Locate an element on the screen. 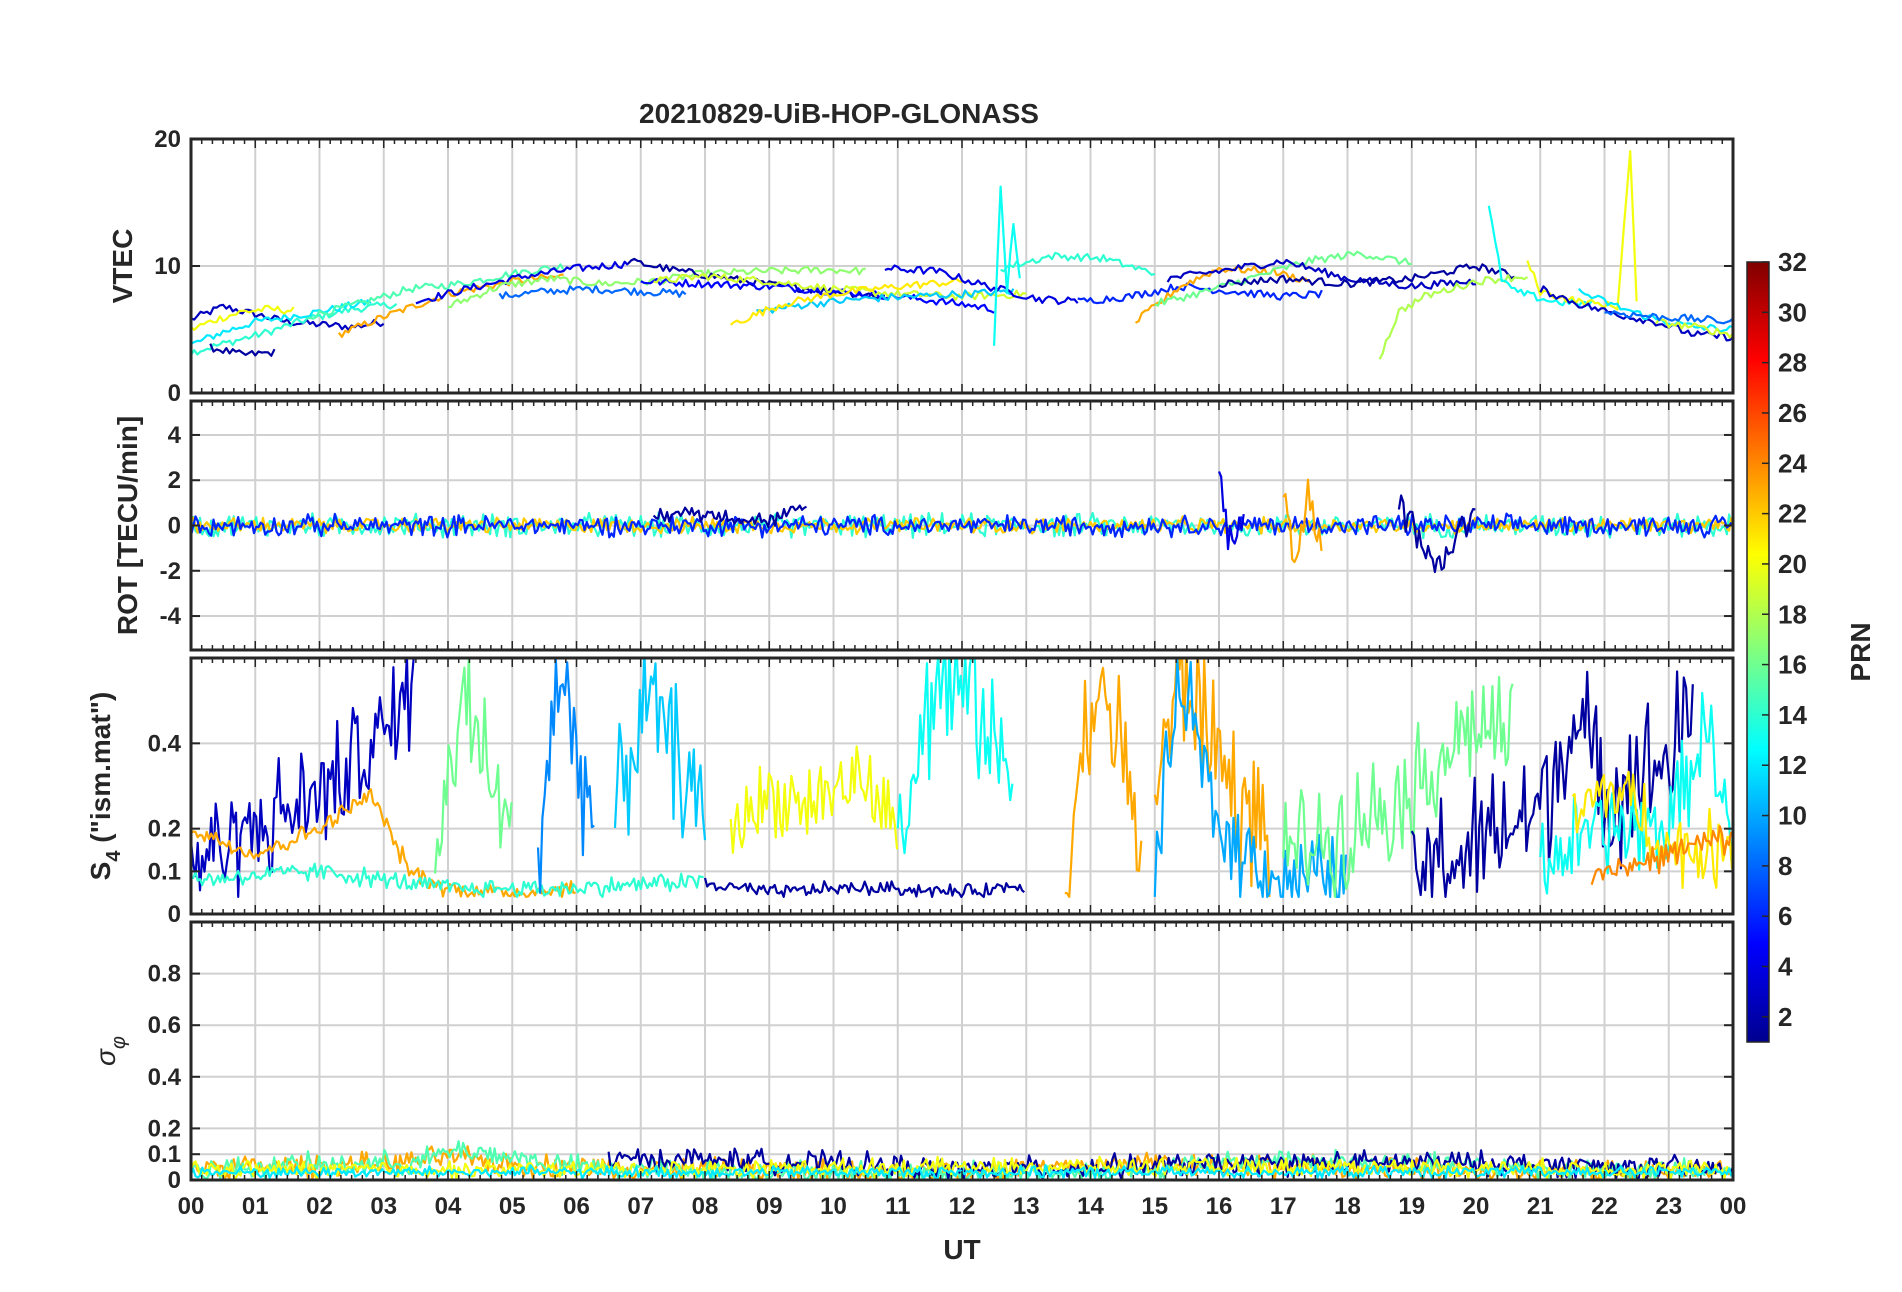  vtec-y-axis-label: VTEC is located at coordinates (122, 266).